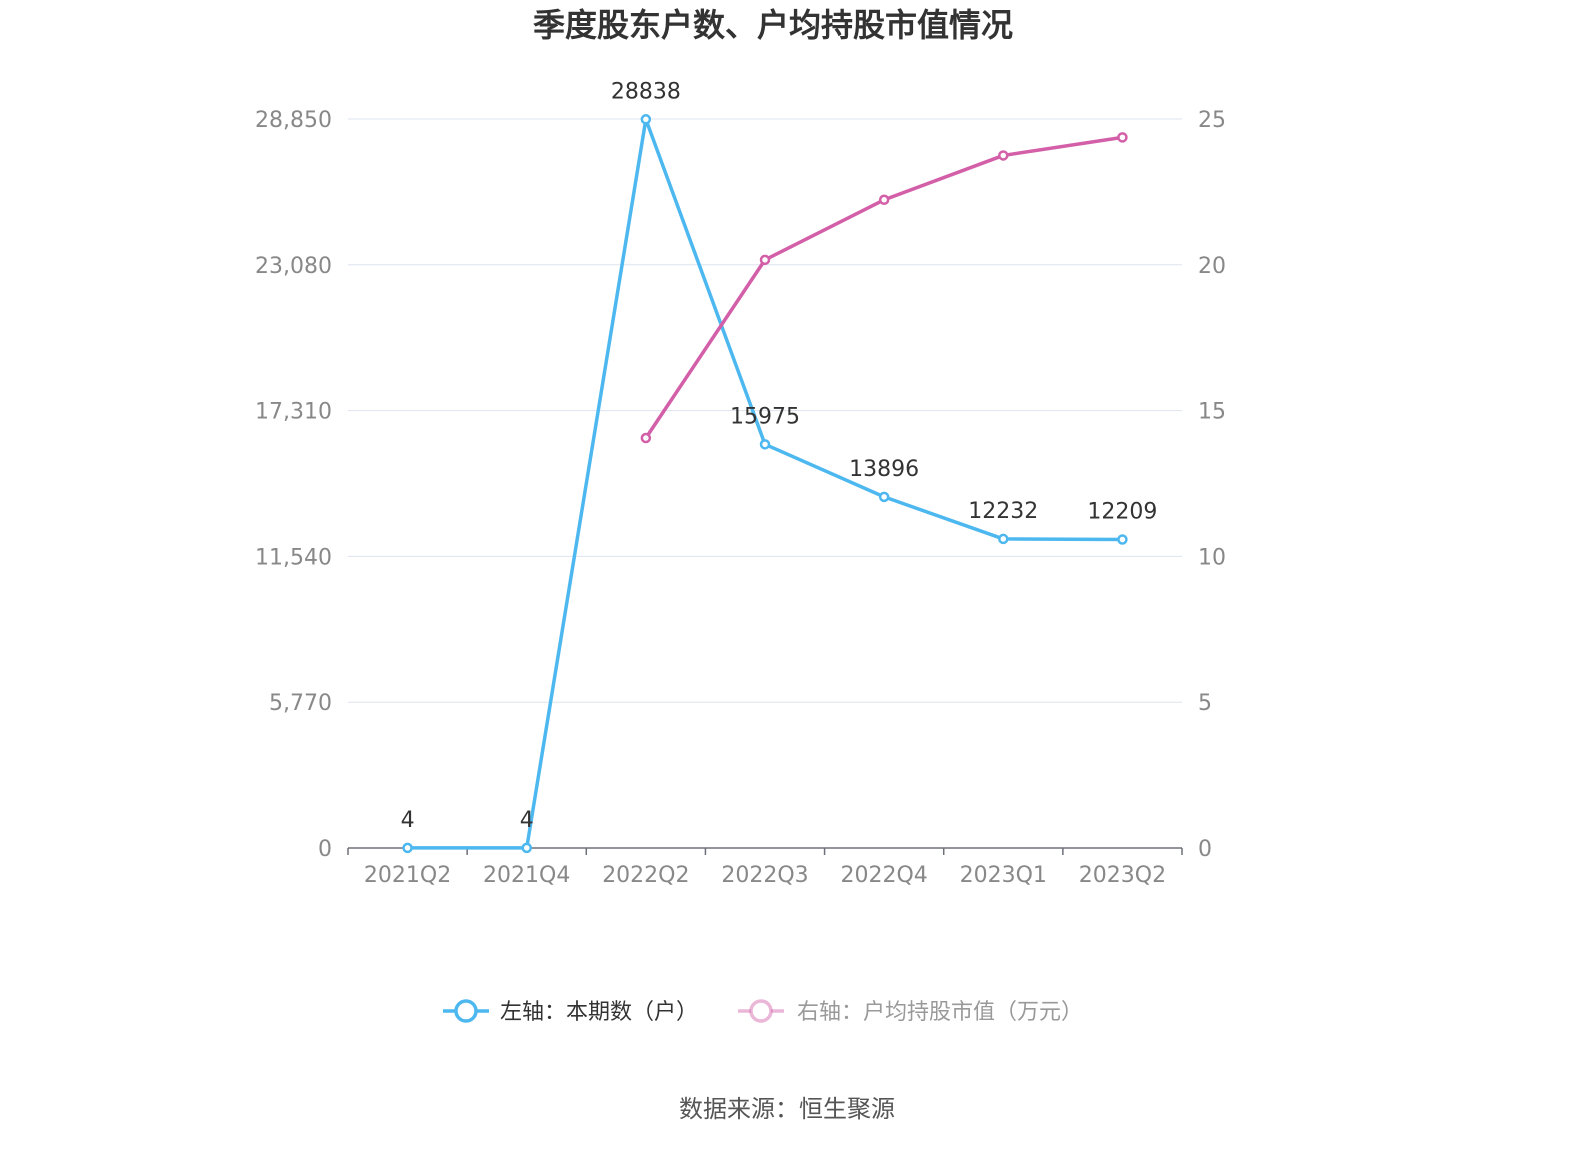 Image resolution: width=1574 pixels, height=1150 pixels. What do you see at coordinates (883, 875) in the screenshot?
I see `x-tick-label: 2022Q4` at bounding box center [883, 875].